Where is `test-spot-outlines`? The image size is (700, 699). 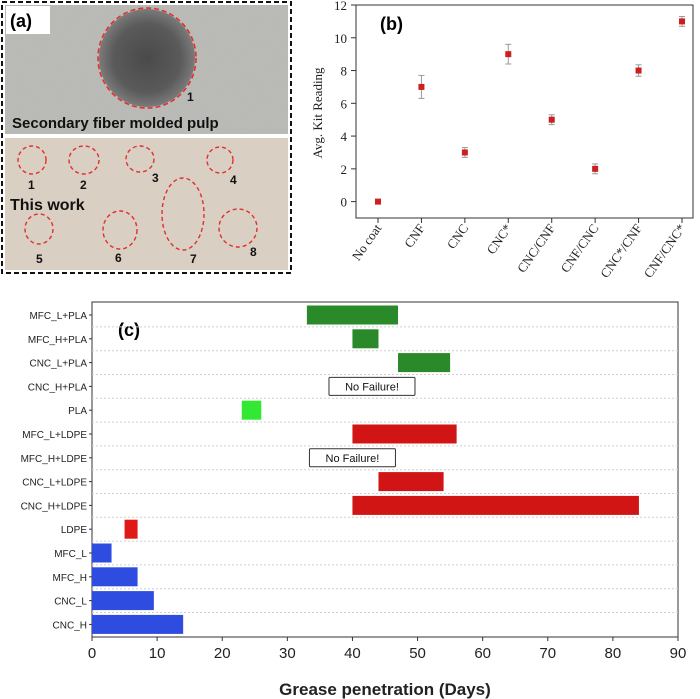
test-spot-outlines is located at coordinates (137, 198).